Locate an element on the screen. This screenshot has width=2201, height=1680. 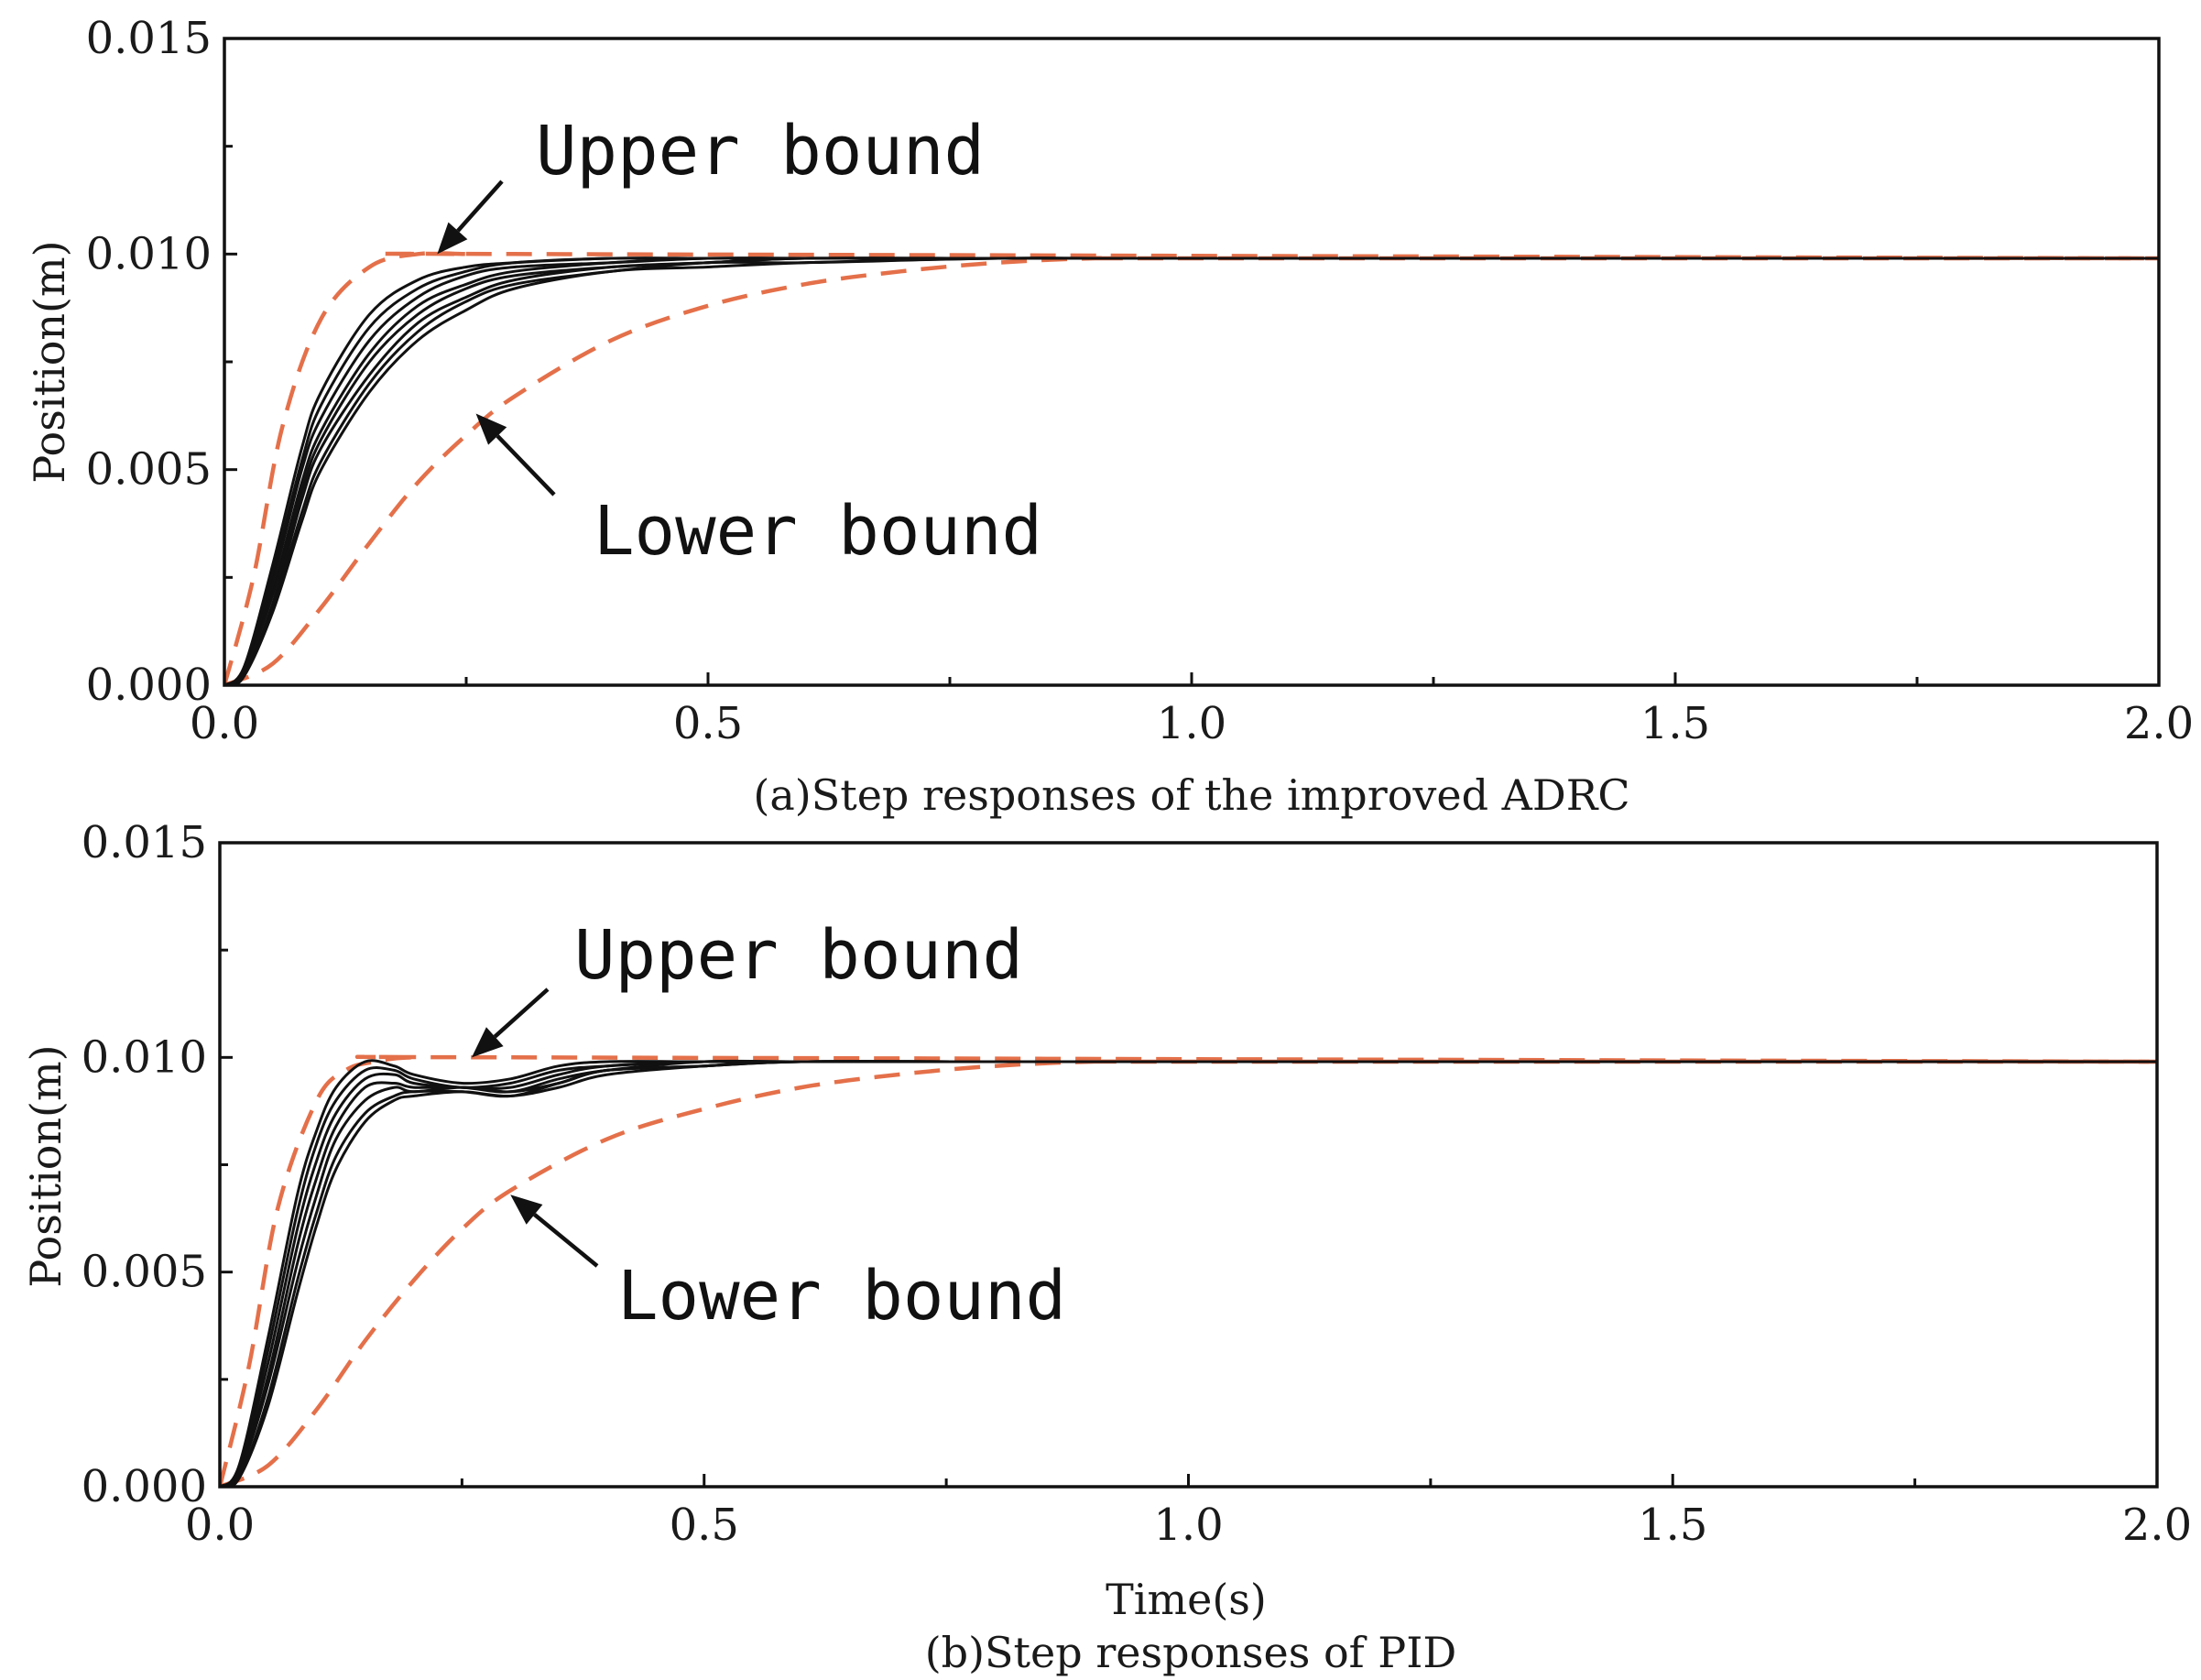
x-axis-title-b: Time(s) is located at coordinates (1186, 1599).